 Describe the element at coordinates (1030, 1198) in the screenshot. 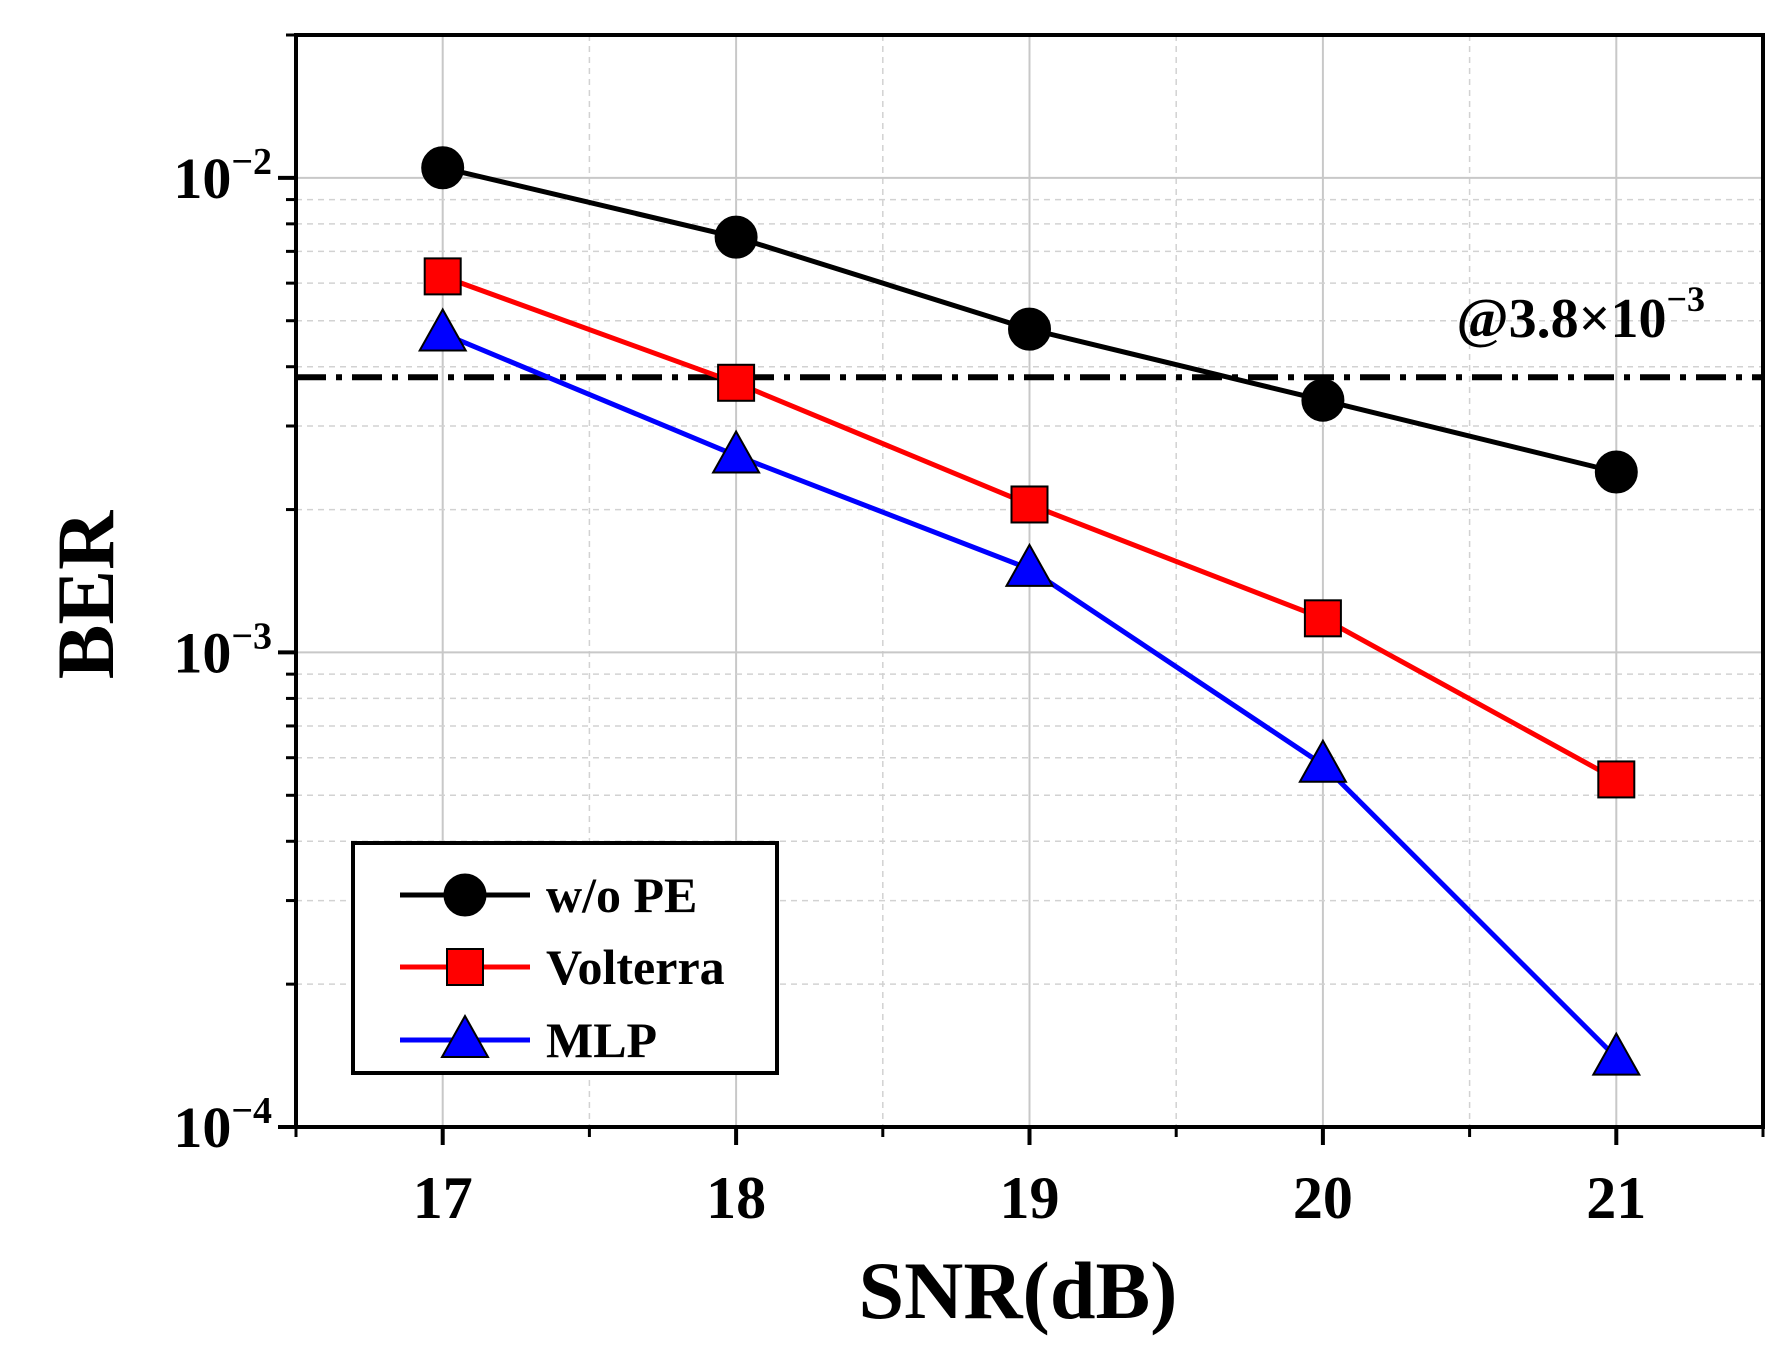

I see `x-tick-label: 19` at that location.